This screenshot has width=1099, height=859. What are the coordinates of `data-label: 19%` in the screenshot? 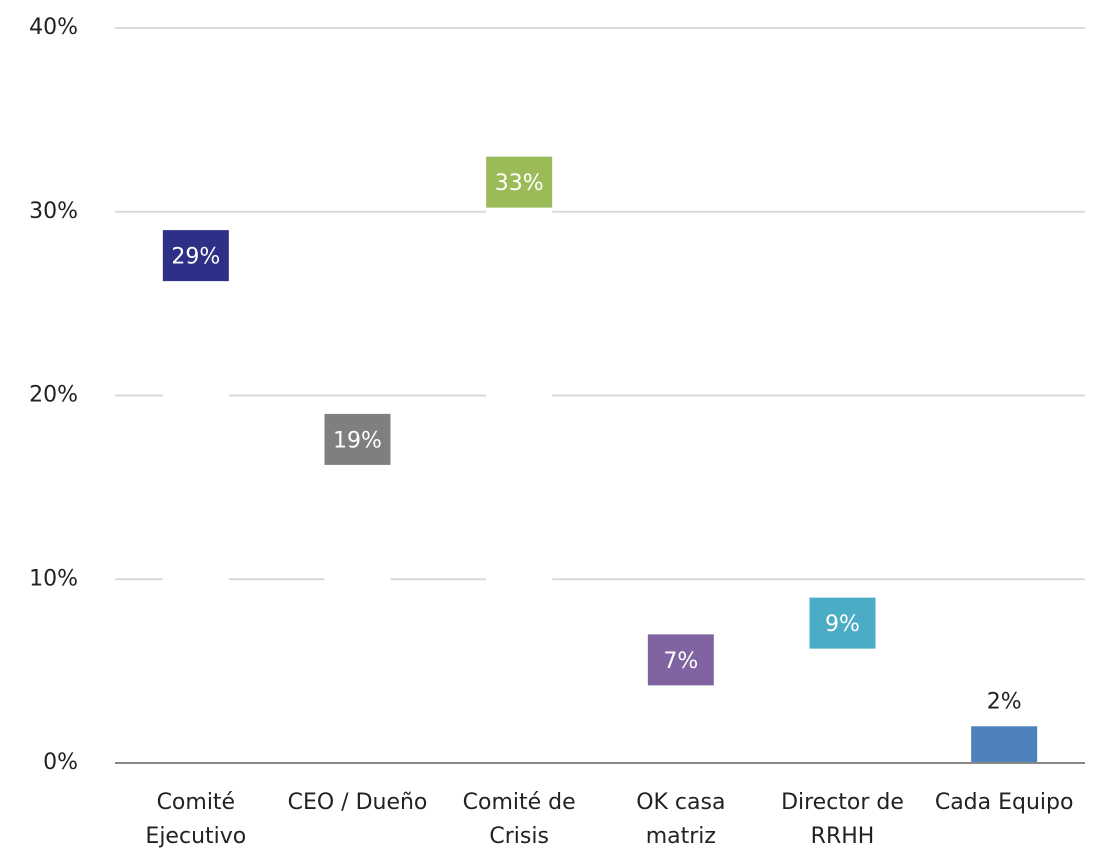 It's located at (357, 440).